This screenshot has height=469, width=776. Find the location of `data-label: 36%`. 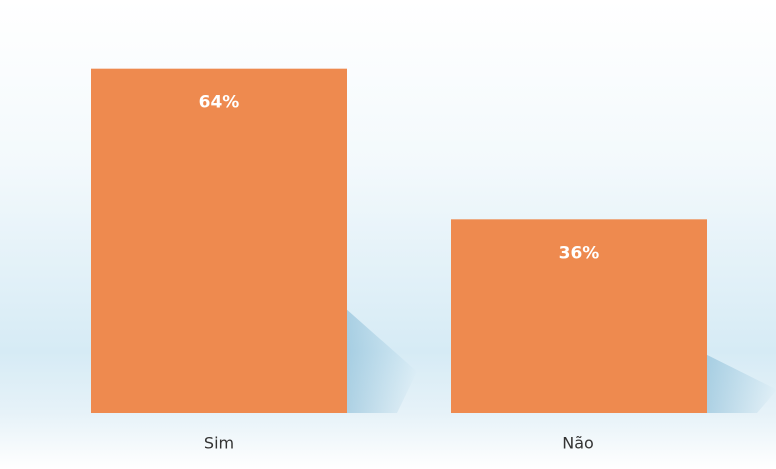

data-label: 36% is located at coordinates (579, 253).